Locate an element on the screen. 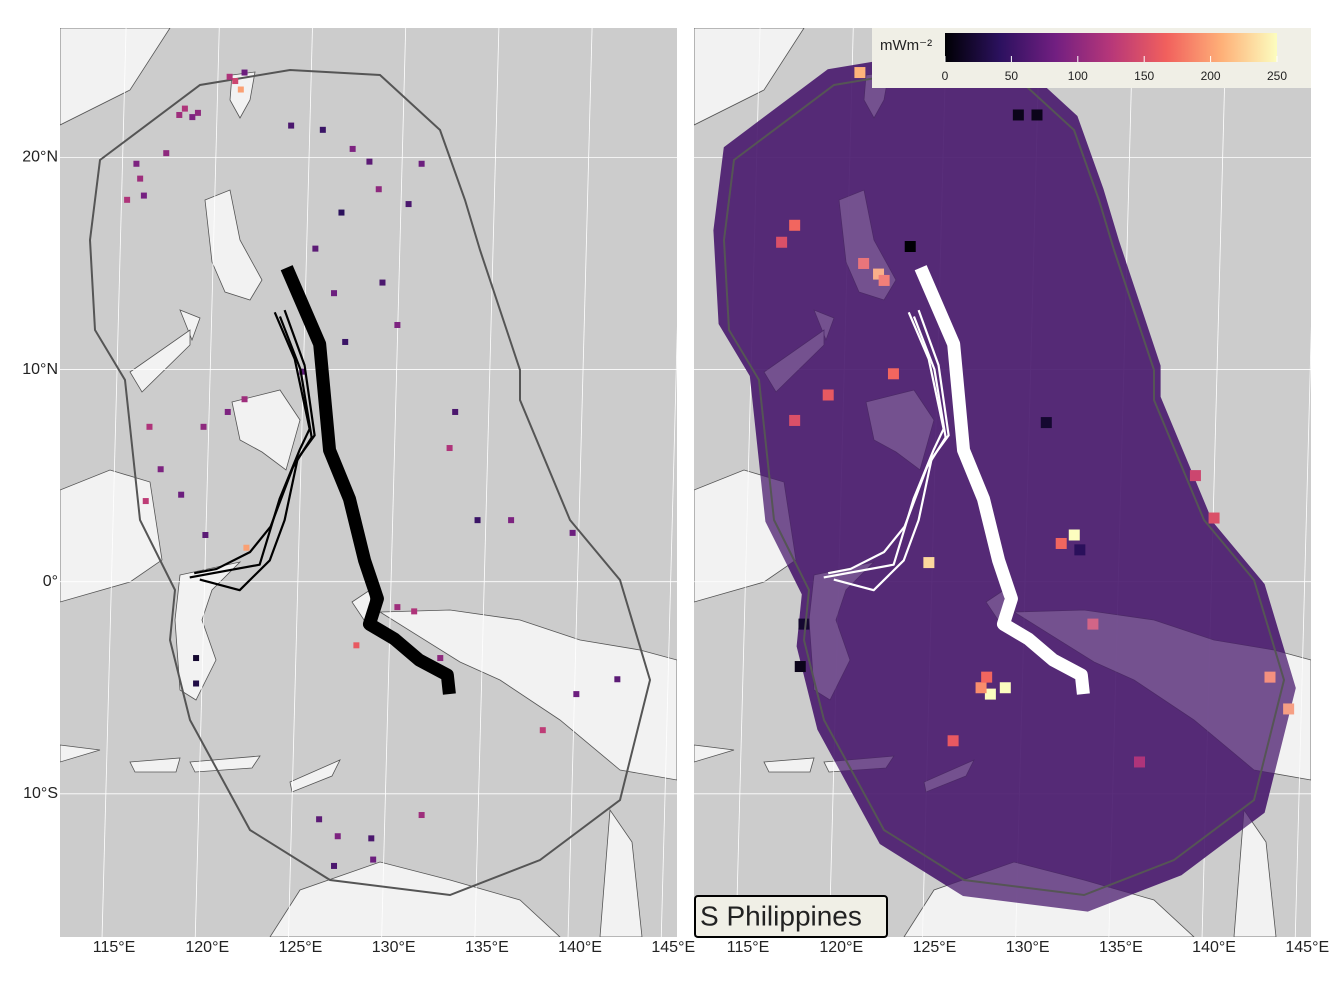 This screenshot has height=982, width=1334. x-tick-label: 125°E is located at coordinates (301, 947).